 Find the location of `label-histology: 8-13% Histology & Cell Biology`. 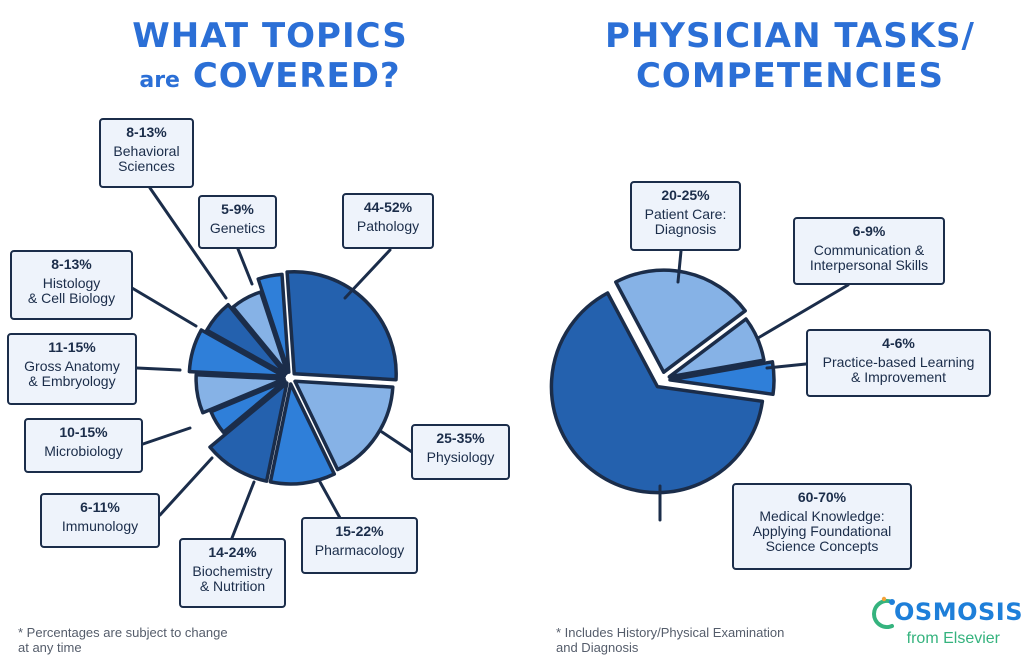

label-histology: 8-13% Histology & Cell Biology is located at coordinates (71, 285).